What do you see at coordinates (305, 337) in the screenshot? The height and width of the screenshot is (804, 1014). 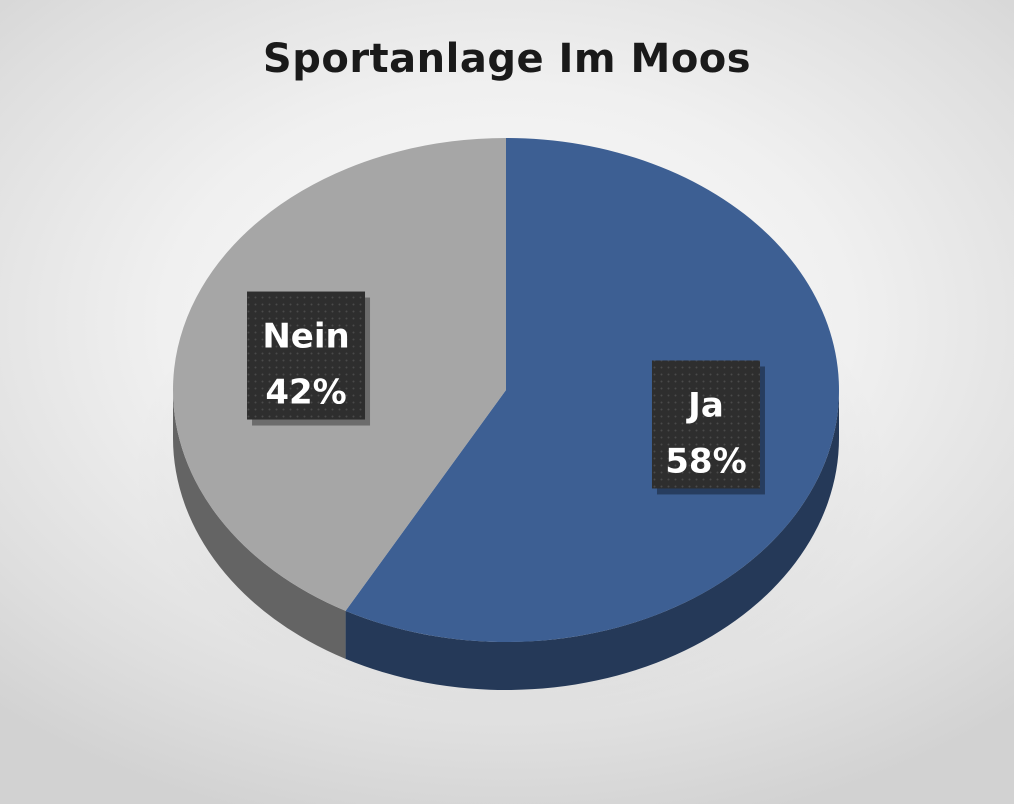 I see `data-label-category: Nein` at bounding box center [305, 337].